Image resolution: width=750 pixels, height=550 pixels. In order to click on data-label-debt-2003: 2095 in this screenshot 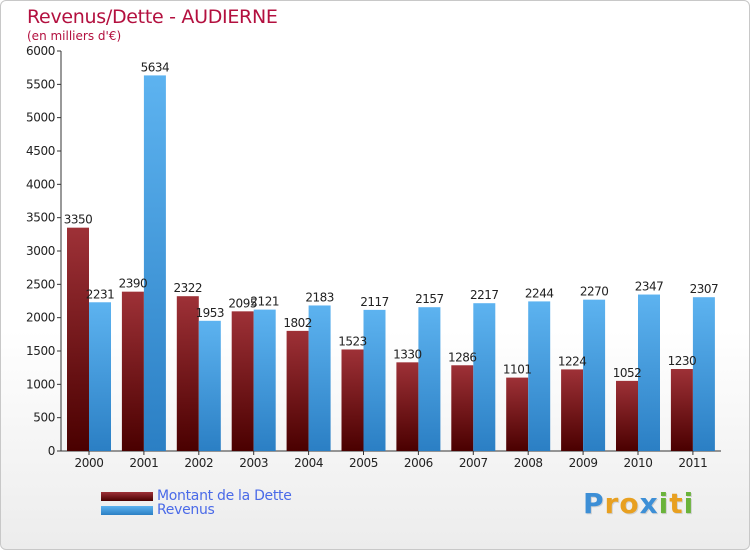, I will do `click(242, 303)`.